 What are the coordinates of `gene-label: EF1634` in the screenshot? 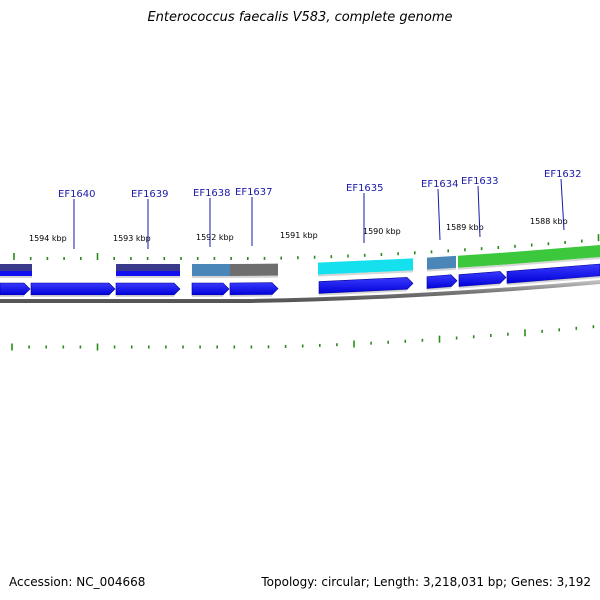 It's located at (440, 184).